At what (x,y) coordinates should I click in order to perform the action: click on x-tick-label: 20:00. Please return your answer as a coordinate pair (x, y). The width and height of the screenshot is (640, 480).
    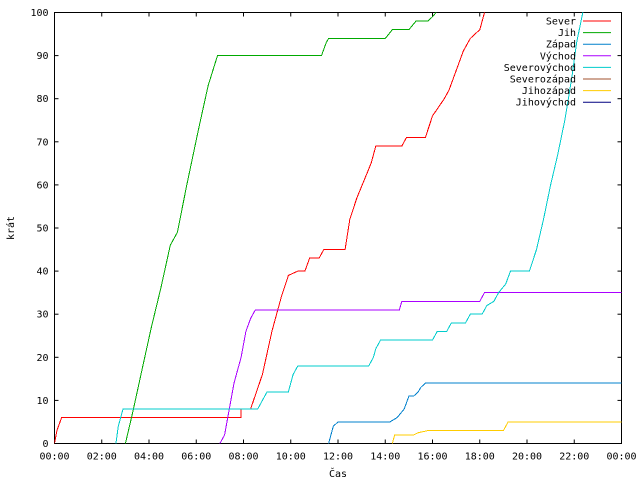
    Looking at the image, I should click on (527, 457).